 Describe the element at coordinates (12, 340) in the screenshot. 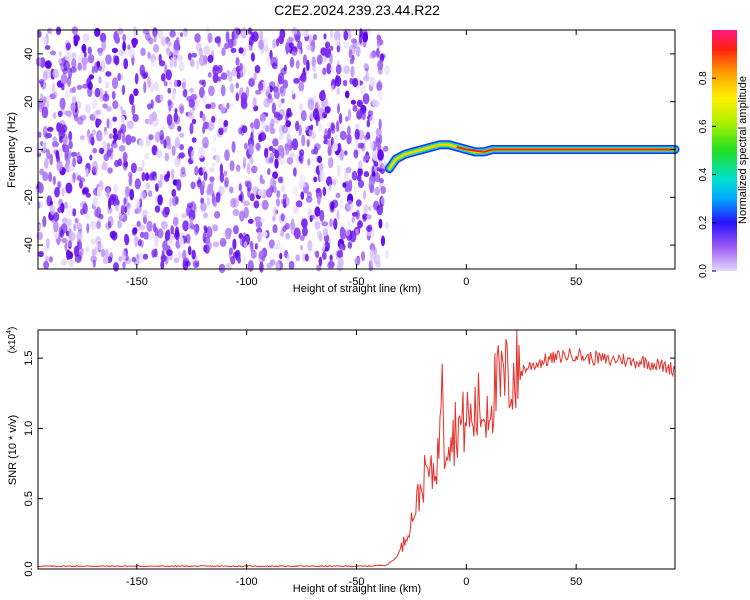

I see `scale-factor-label: (x104)` at that location.